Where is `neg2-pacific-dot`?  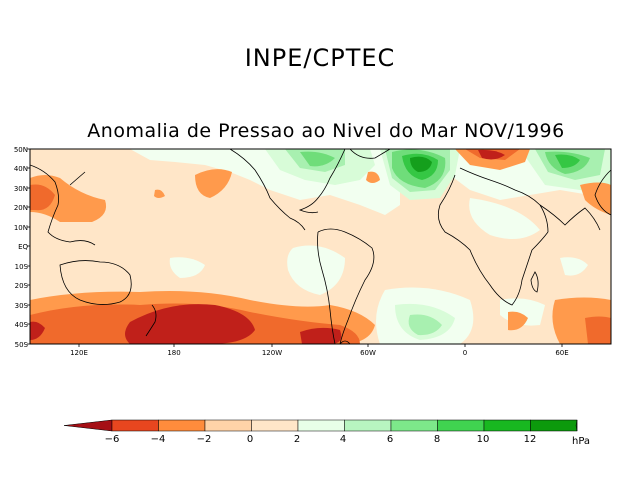 neg2-pacific-dot is located at coordinates (159, 193).